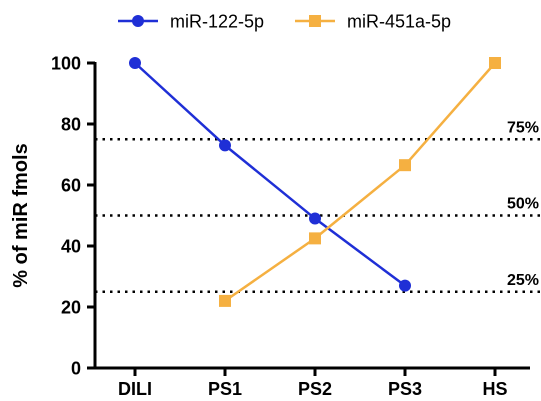 Image resolution: width=541 pixels, height=401 pixels. I want to click on legend-label: miR-122-5p, so click(217, 22).